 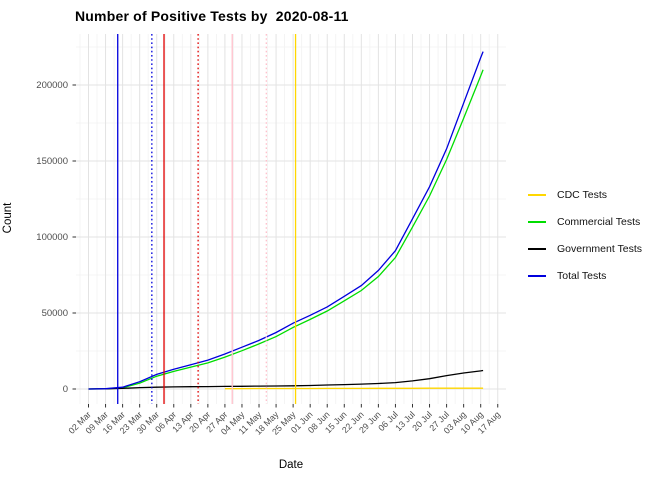 I want to click on legend-label: CDC Tests, so click(x=582, y=195).